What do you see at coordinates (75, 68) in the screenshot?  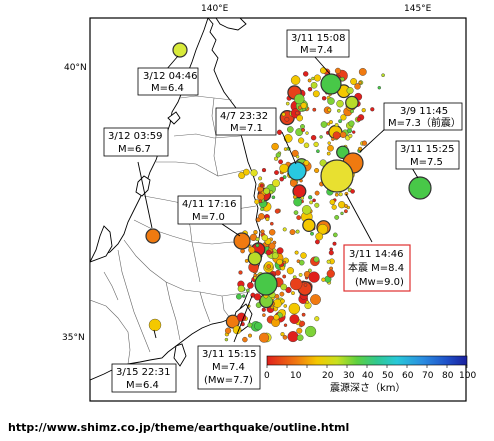 I see `lat-label-40: 40°N` at bounding box center [75, 68].